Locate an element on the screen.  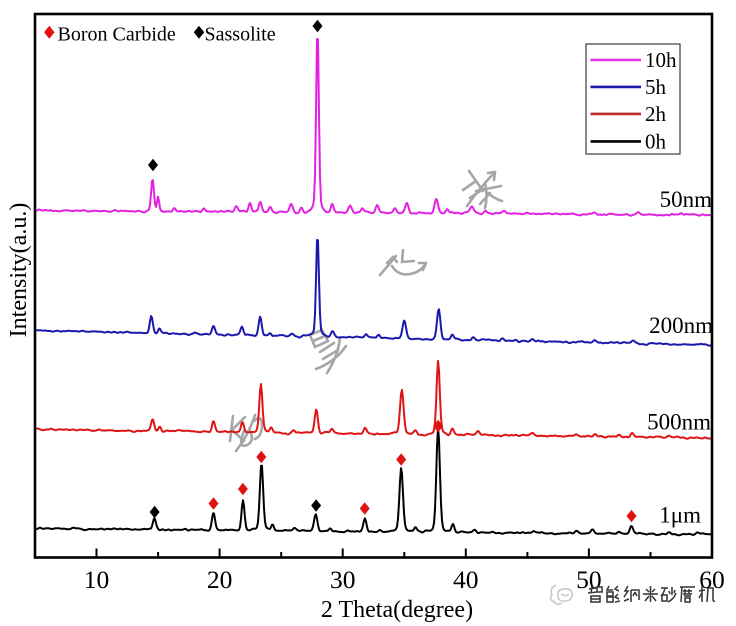
svg-text: 60 is located at coordinates (712, 579).